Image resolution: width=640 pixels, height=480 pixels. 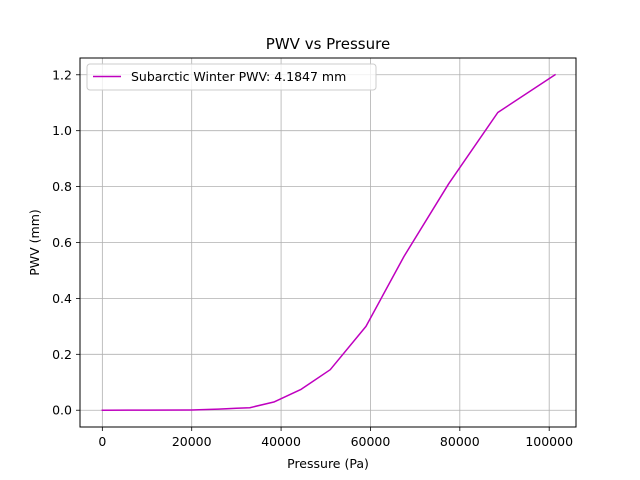 What do you see at coordinates (192, 441) in the screenshot?
I see `x-tick-label: 20000` at bounding box center [192, 441].